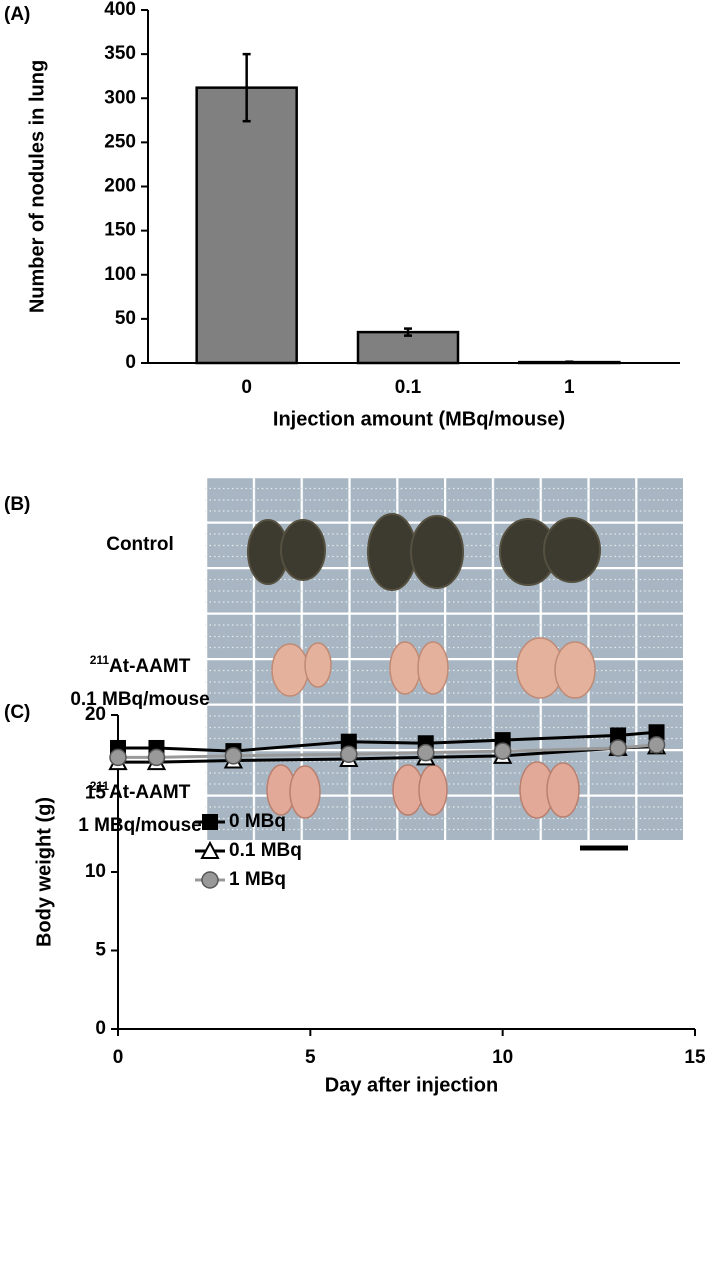 This screenshot has width=709, height=1261. Describe the element at coordinates (17, 14) in the screenshot. I see `panel-label: (A)` at that location.